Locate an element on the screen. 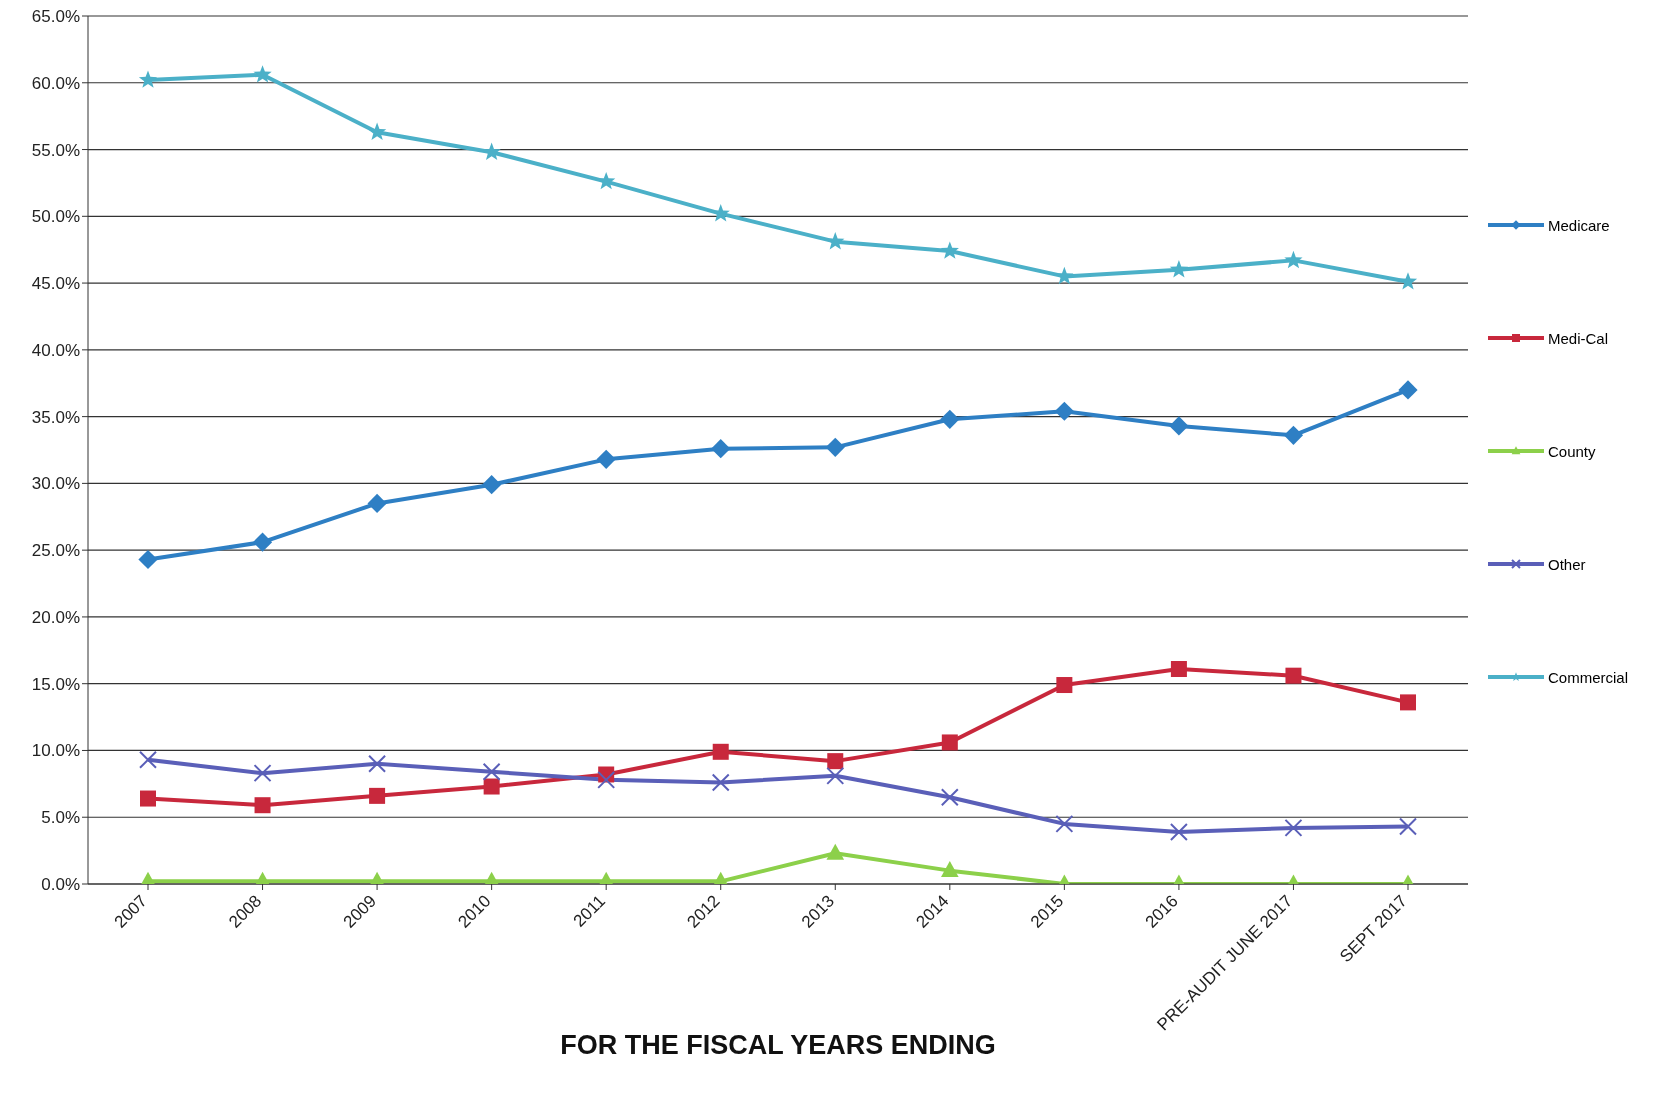 This screenshot has width=1679, height=1094. legend-label: Other is located at coordinates (1567, 564).